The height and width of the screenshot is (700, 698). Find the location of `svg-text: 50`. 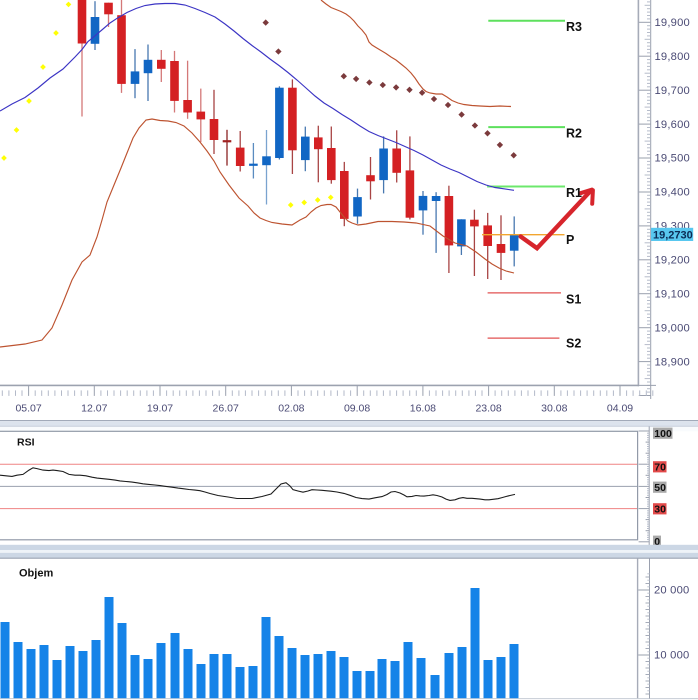

svg-text: 50 is located at coordinates (660, 488).